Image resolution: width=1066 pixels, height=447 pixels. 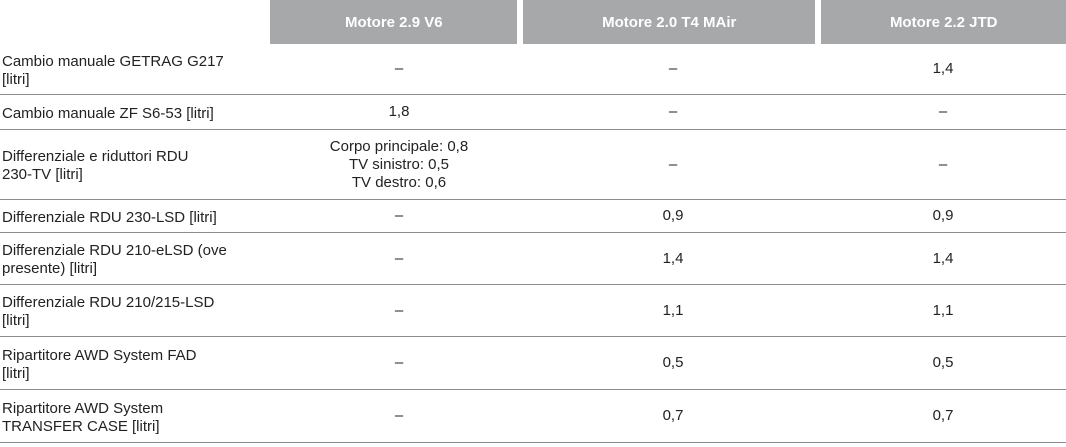 What do you see at coordinates (943, 415) in the screenshot?
I see `cell-jtd: 0,7` at bounding box center [943, 415].